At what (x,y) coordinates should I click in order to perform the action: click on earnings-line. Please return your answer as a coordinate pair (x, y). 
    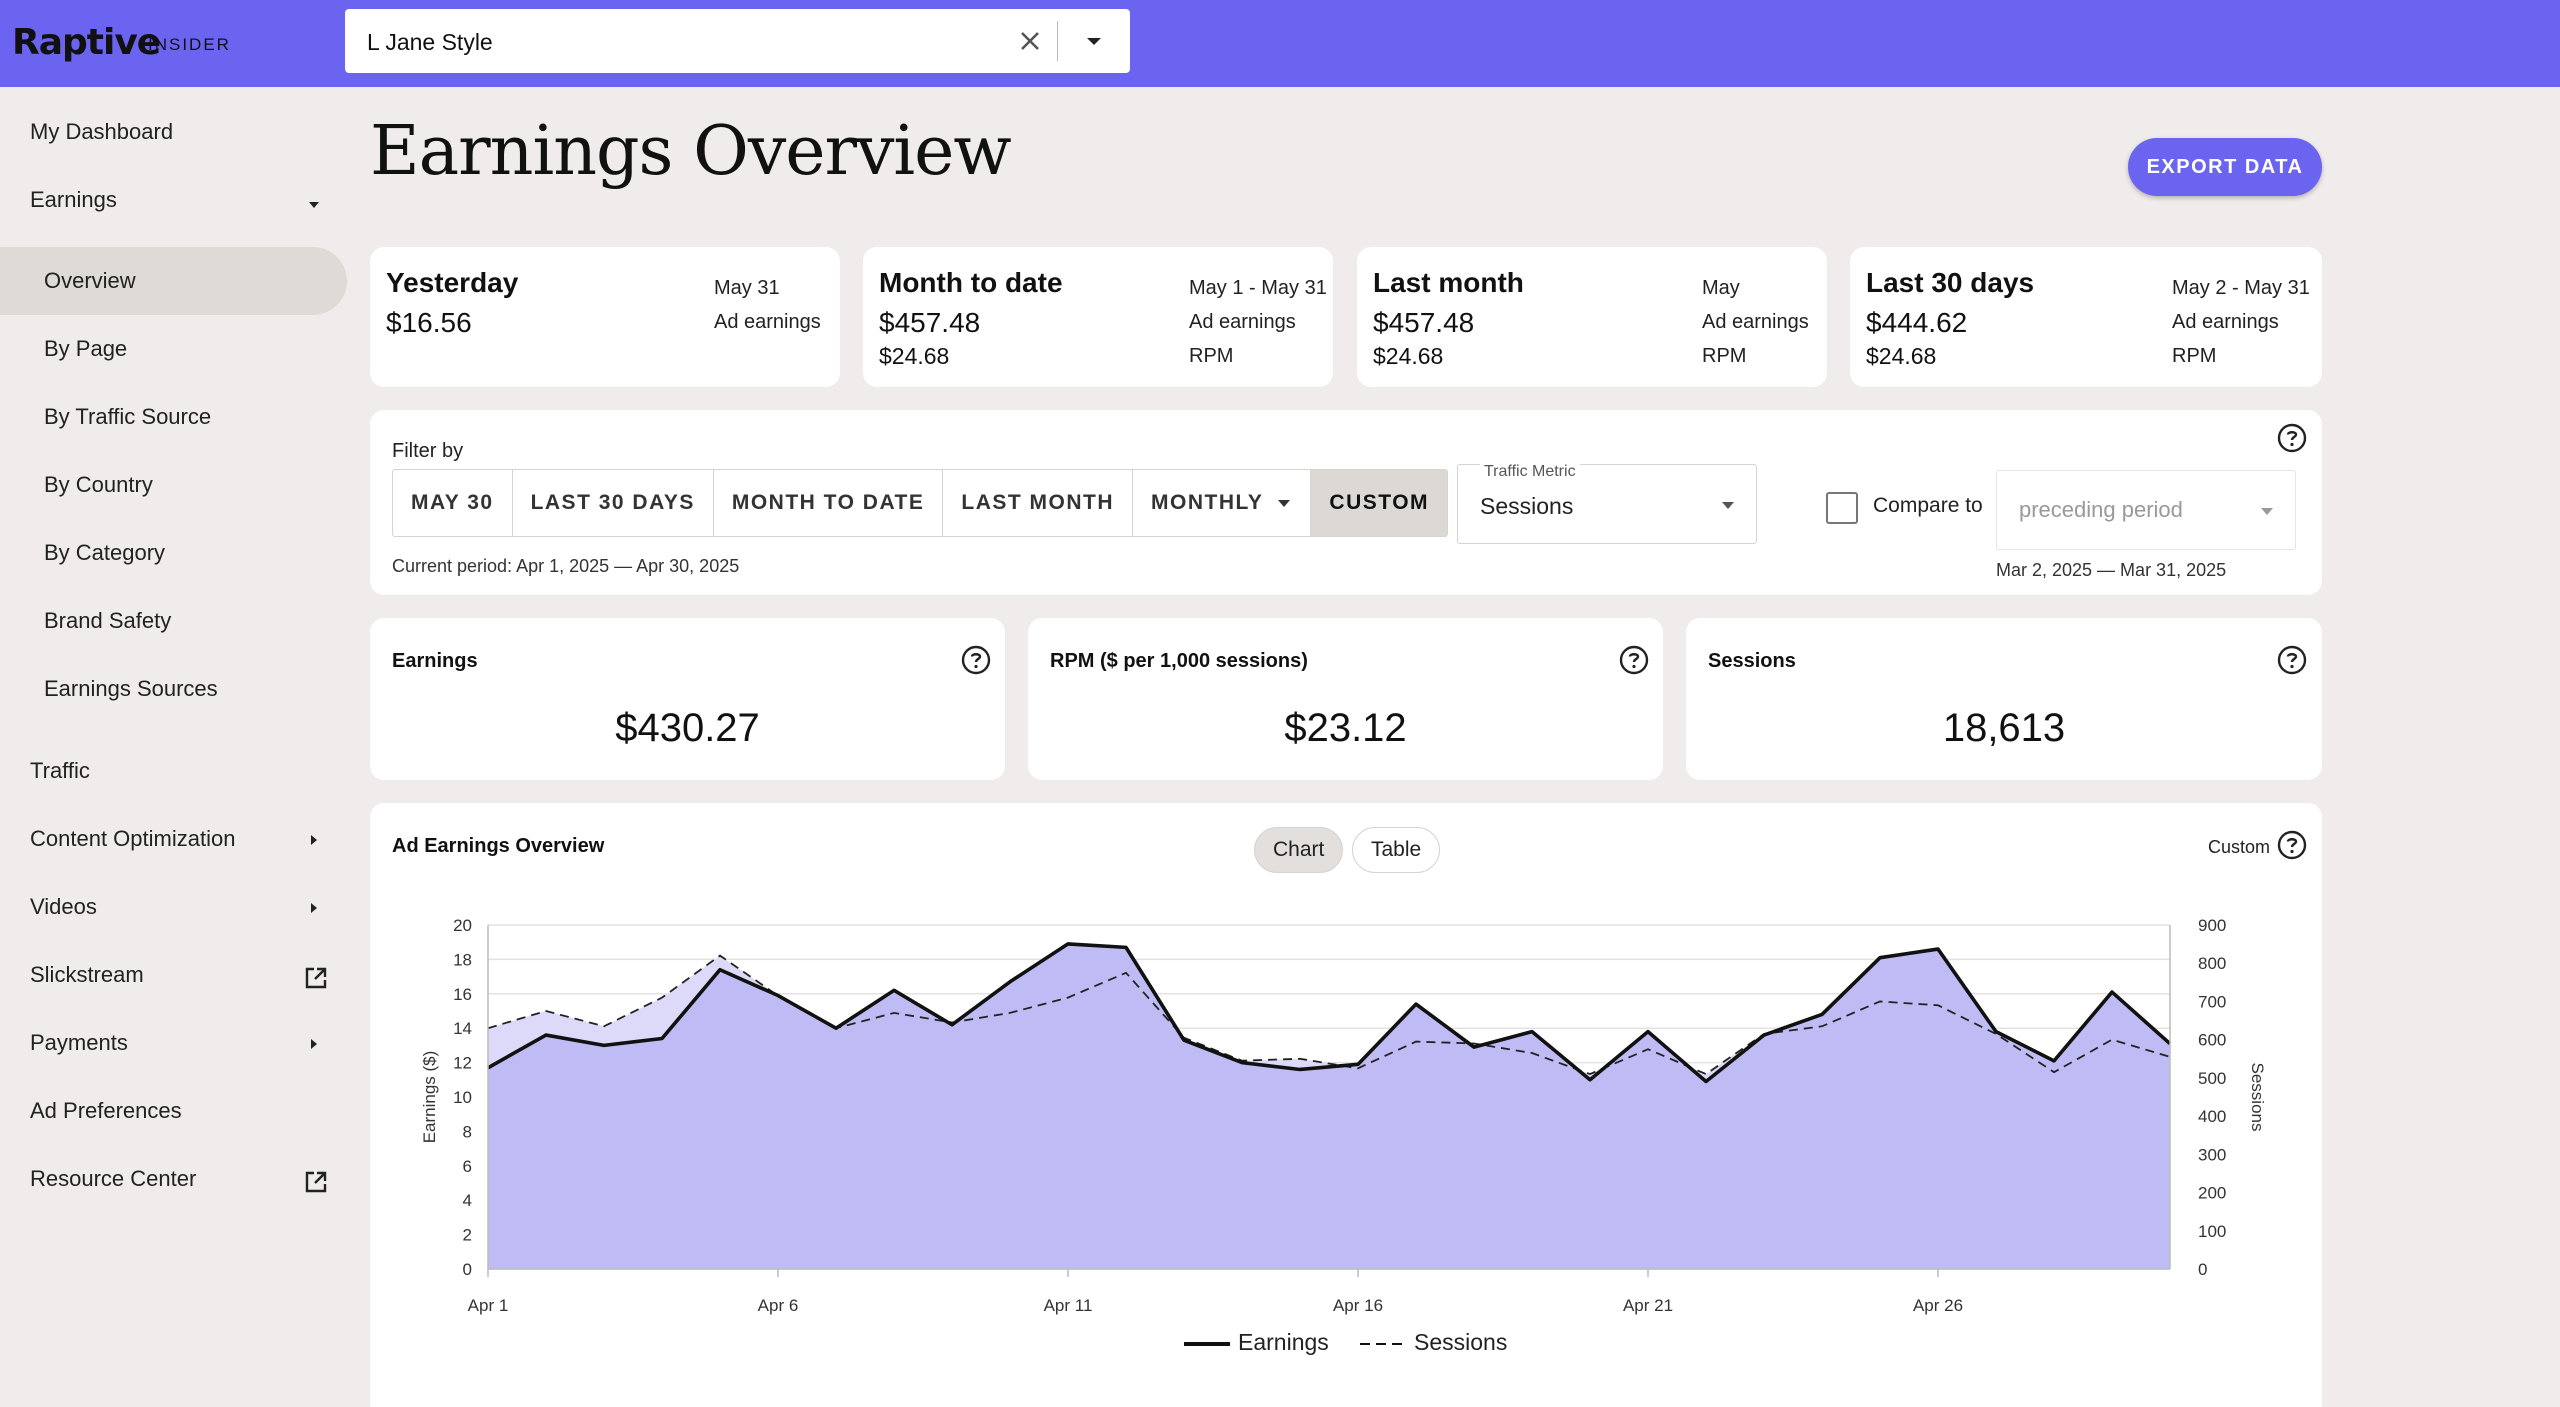
    Looking at the image, I should click on (1329, 1013).